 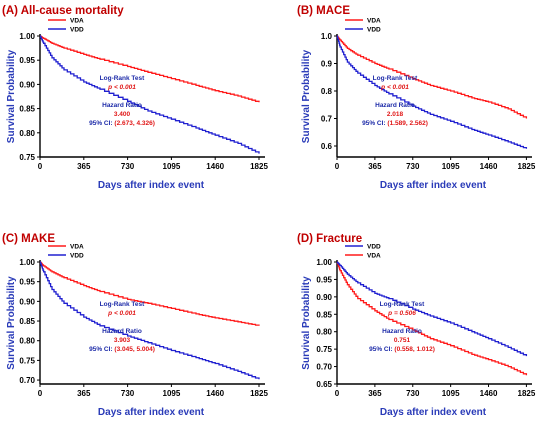 I want to click on y-tick-label: 0.6, so click(x=327, y=146).